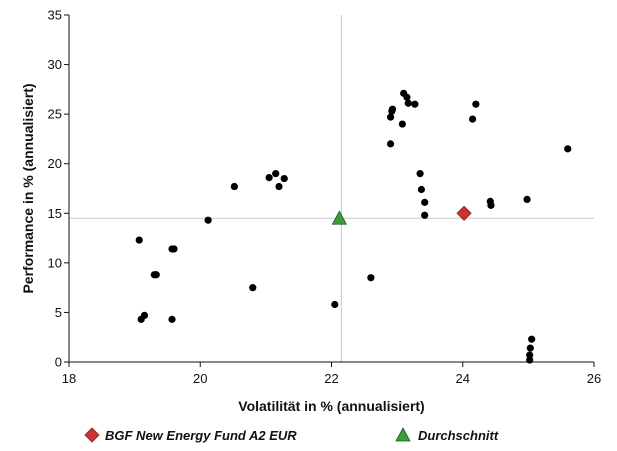 This screenshot has width=617, height=451. Describe the element at coordinates (55, 114) in the screenshot. I see `y-tick-label: 25` at that location.